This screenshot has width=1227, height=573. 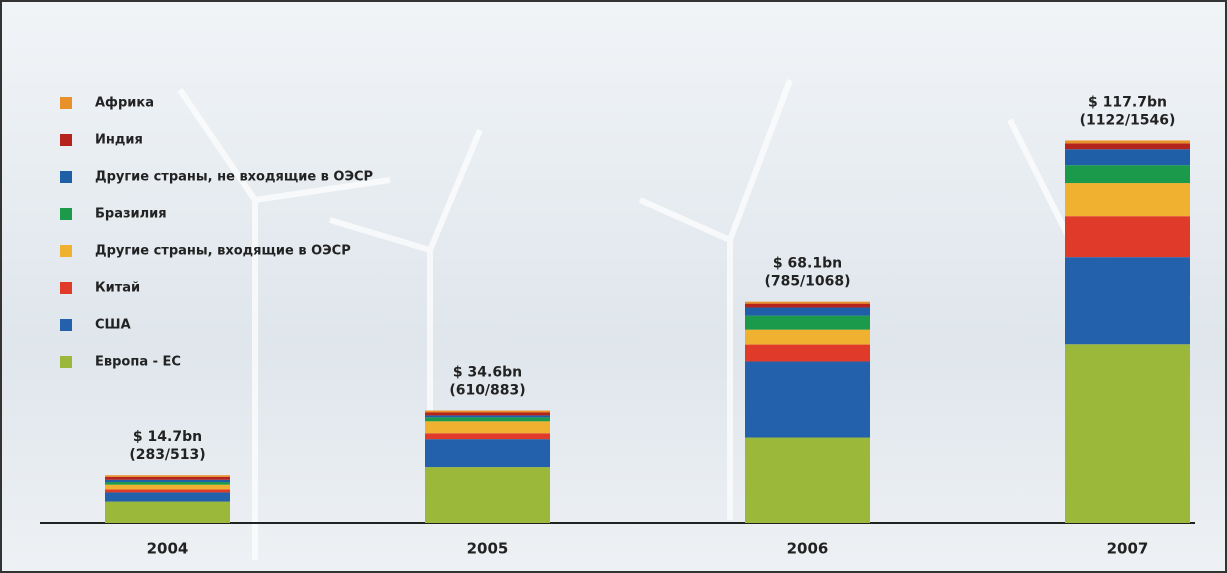 I want to click on legend-label: Бразилия, so click(x=131, y=214).